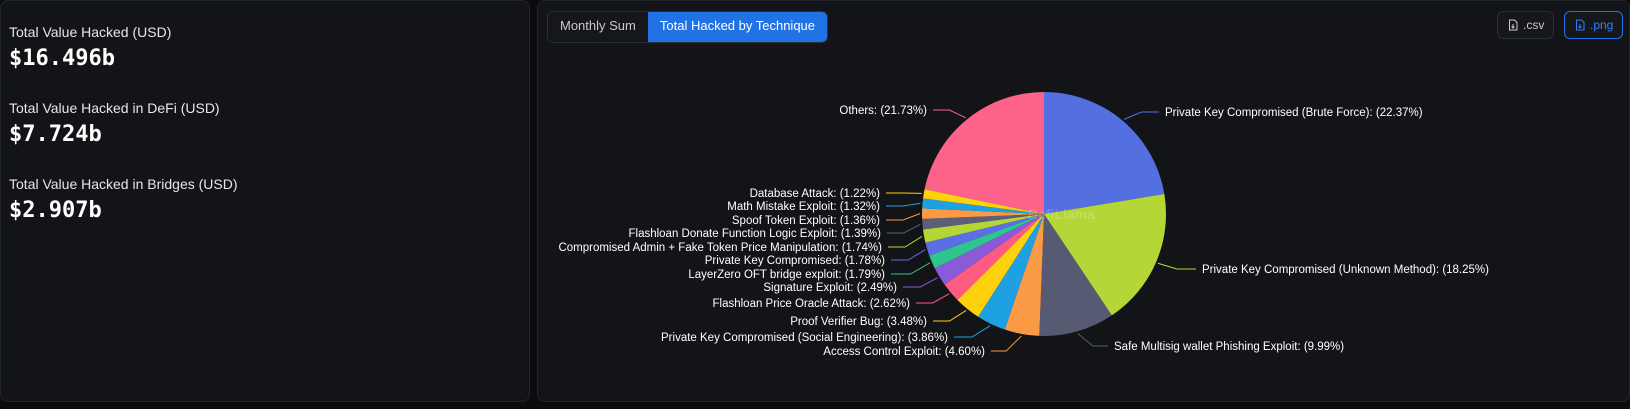 The image size is (1630, 409). What do you see at coordinates (55, 210) in the screenshot?
I see `stat-value: $2.907b` at bounding box center [55, 210].